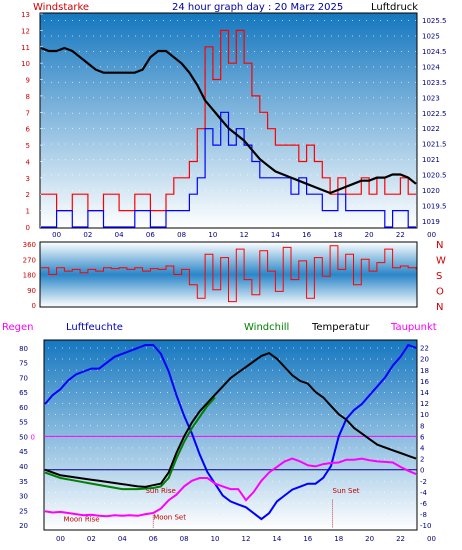  What do you see at coordinates (28, 113) in the screenshot?
I see `wind-left-tick-label: 7` at bounding box center [28, 113].